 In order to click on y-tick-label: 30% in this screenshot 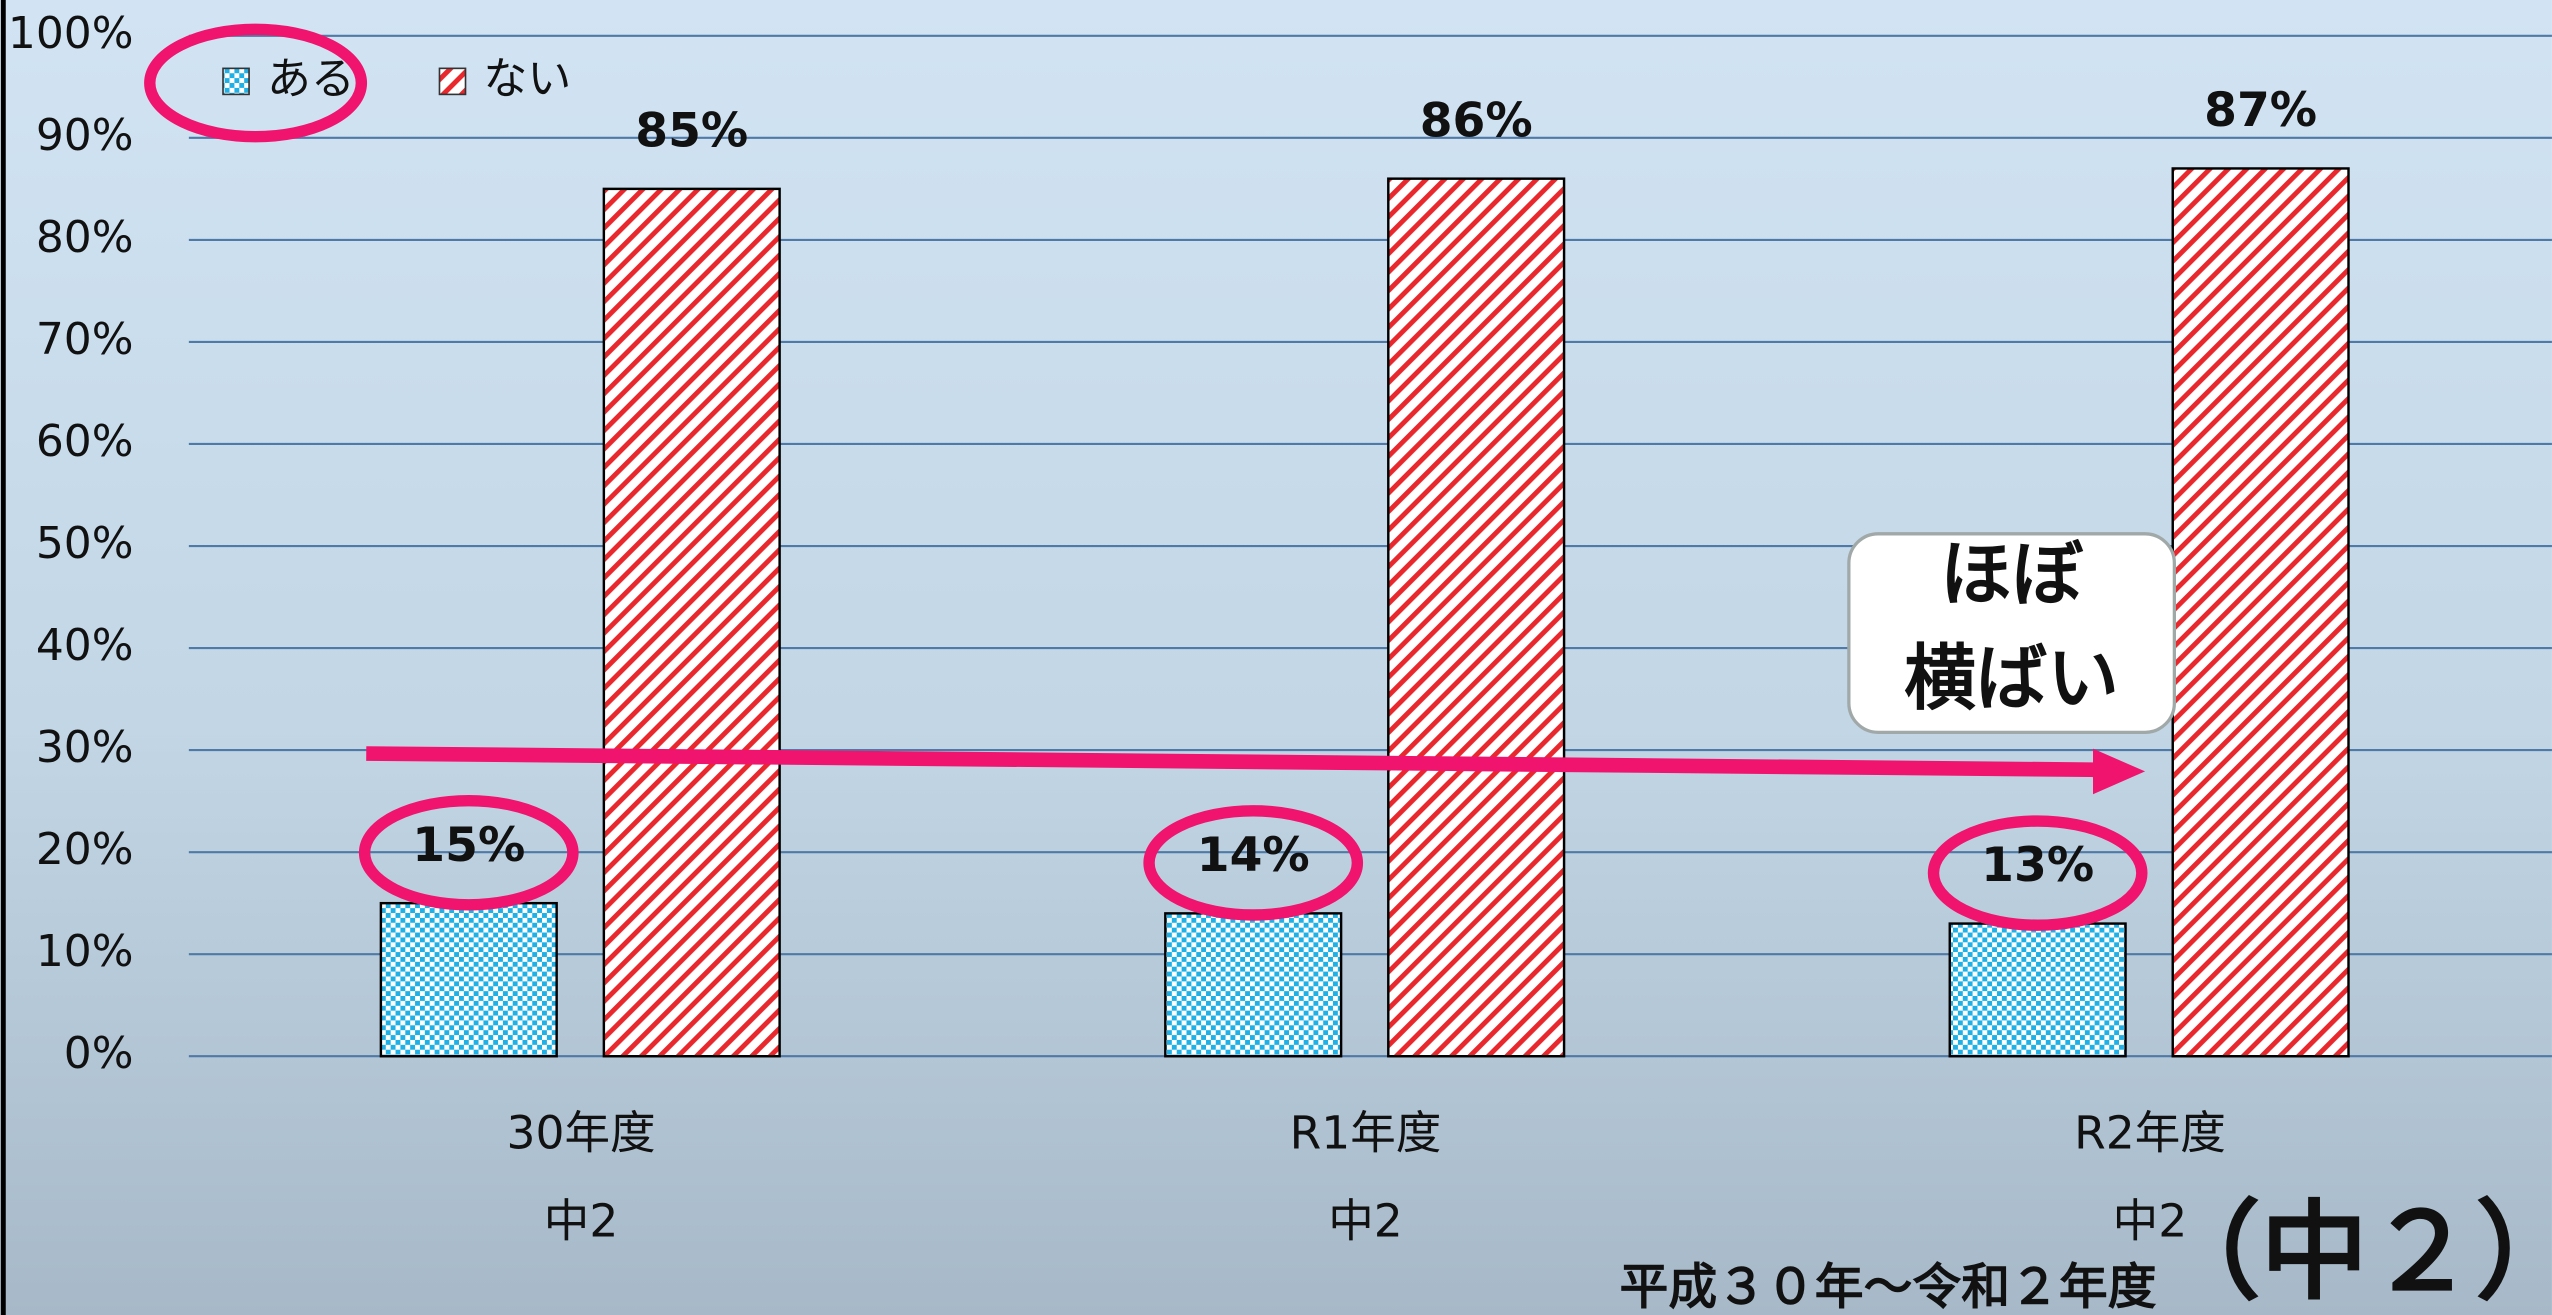, I will do `click(85, 747)`.